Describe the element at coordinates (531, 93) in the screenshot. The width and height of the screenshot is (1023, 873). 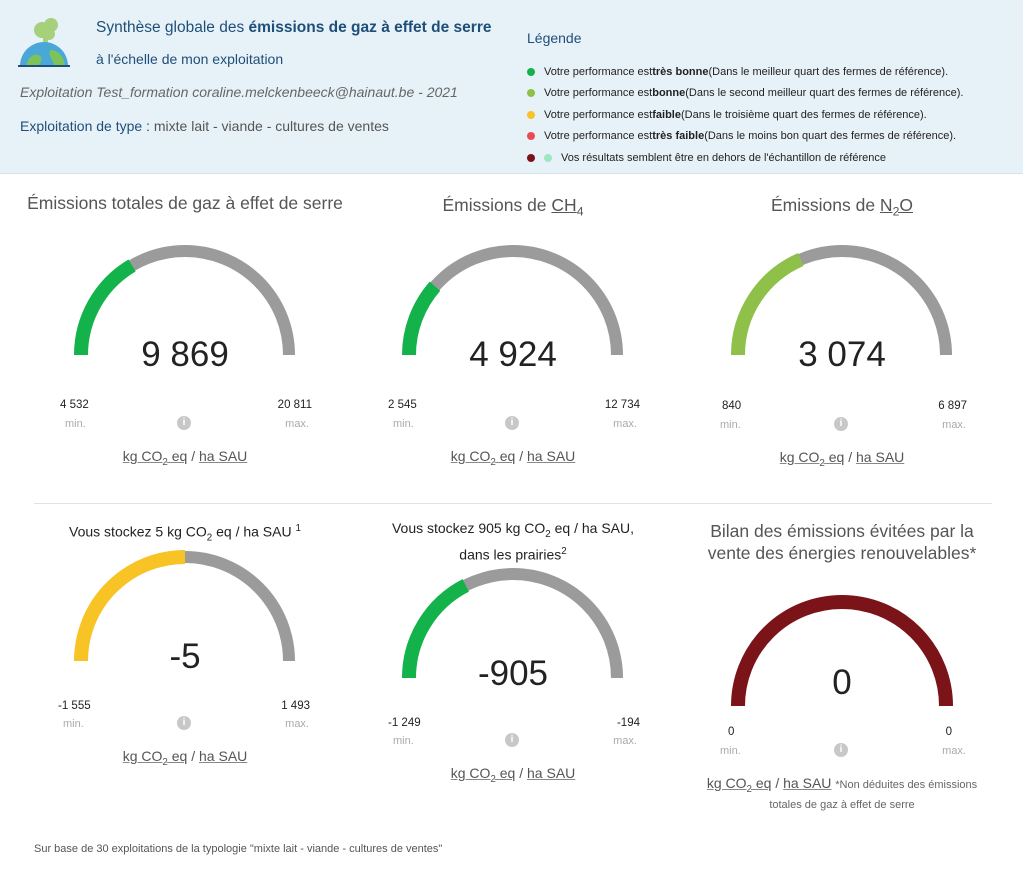
I see `light-green-dot-icon` at that location.